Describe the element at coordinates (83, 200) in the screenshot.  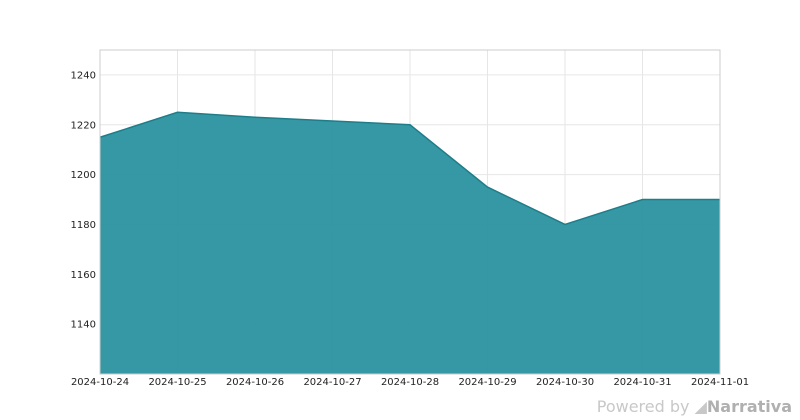
I see `y-axis-ticks: 1140 1160 1180 1200 1220 1240` at that location.